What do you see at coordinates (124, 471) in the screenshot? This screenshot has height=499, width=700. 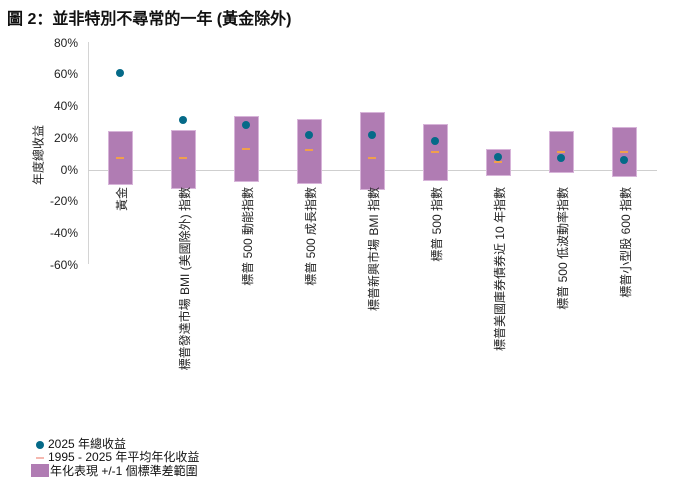 I see `legend-label: 年化表現 +/-1 個標準差範圍` at bounding box center [124, 471].